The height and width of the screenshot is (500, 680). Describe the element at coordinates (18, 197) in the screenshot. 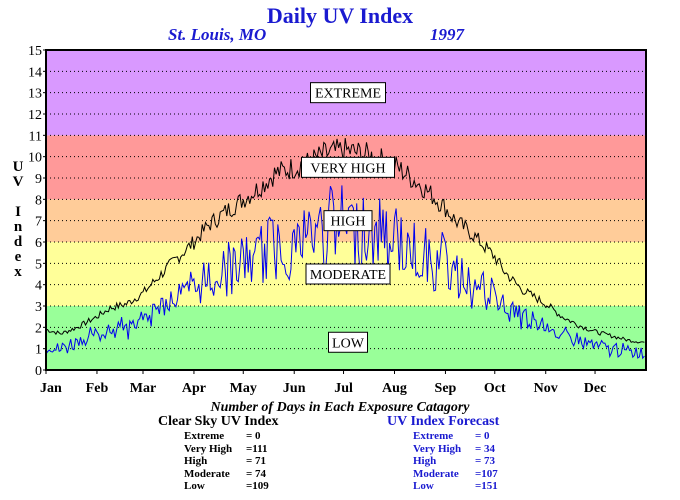

I see `y-axis-label-char` at that location.